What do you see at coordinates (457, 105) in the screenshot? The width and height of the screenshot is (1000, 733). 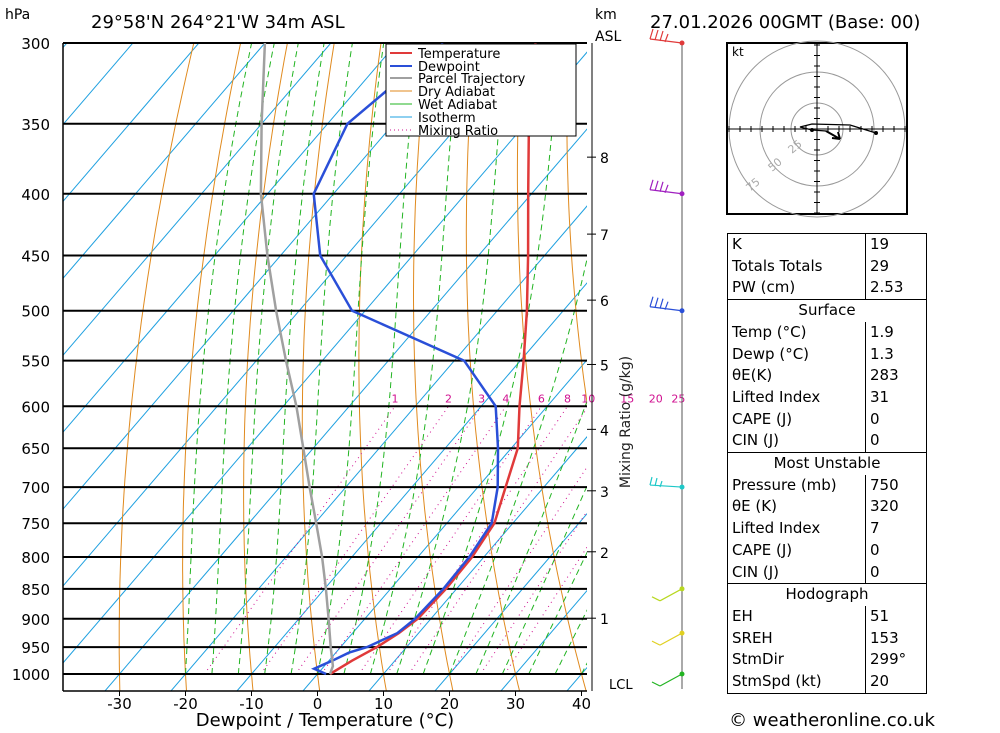 I see `legend-wet-adiabat: Wet Adiabat` at bounding box center [457, 105].